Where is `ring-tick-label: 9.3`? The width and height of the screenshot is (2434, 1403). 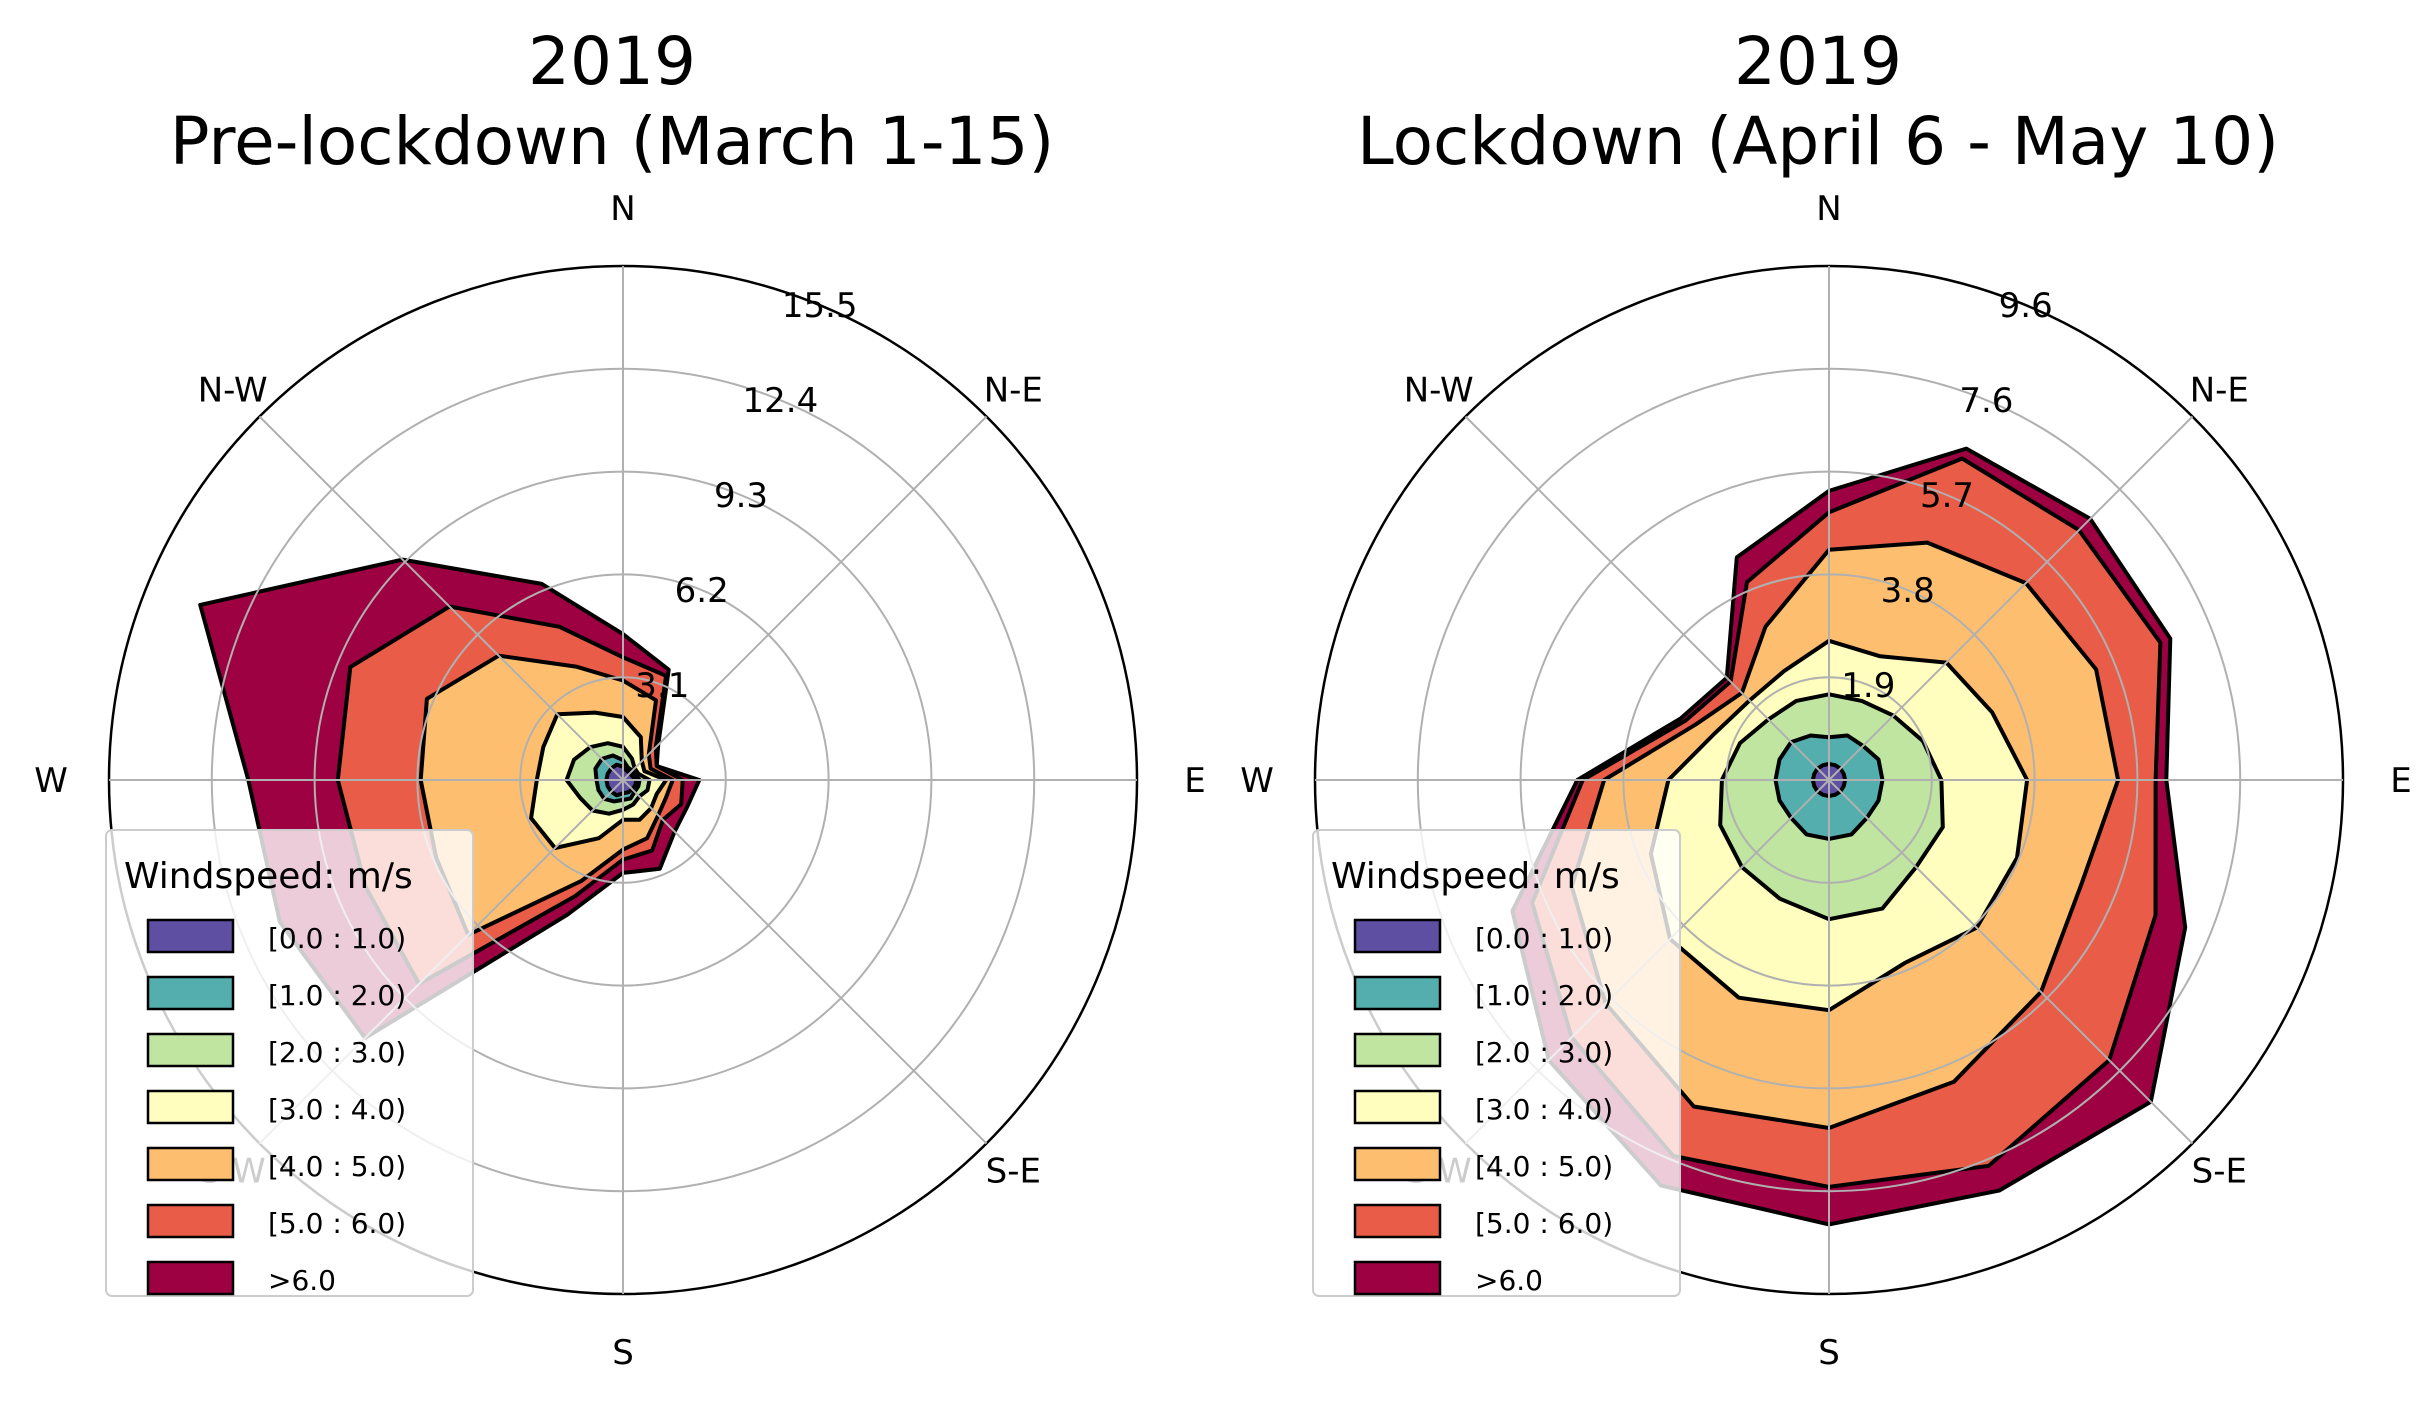 ring-tick-label: 9.3 is located at coordinates (741, 496).